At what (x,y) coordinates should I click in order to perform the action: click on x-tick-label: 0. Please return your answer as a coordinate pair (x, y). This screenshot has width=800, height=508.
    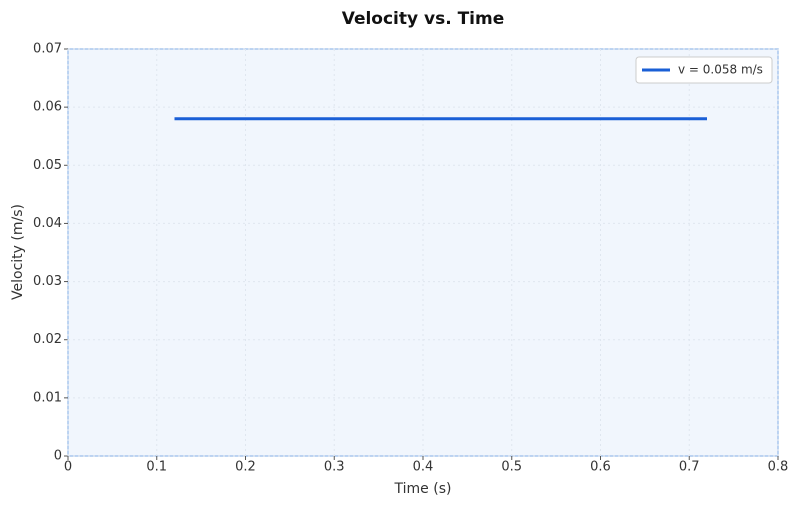
    Looking at the image, I should click on (68, 467).